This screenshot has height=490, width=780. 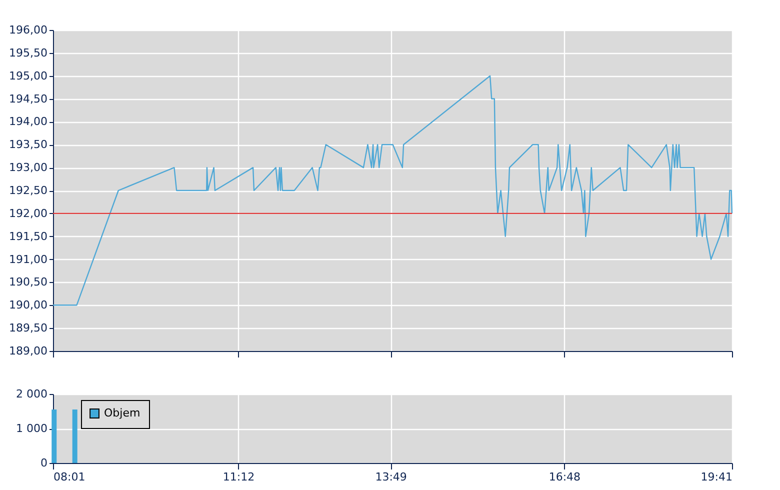 What do you see at coordinates (28, 190) in the screenshot?
I see `y-tick-label: 192,50` at bounding box center [28, 190].